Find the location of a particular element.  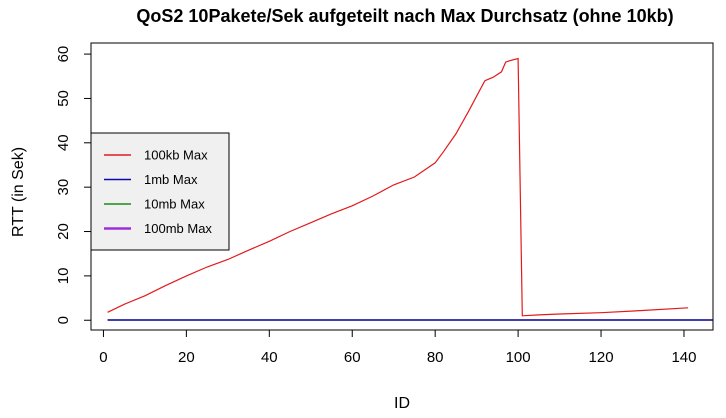

legend: 100kb Max 1mb Max 10mb Max 100mb Max is located at coordinates (160, 191).